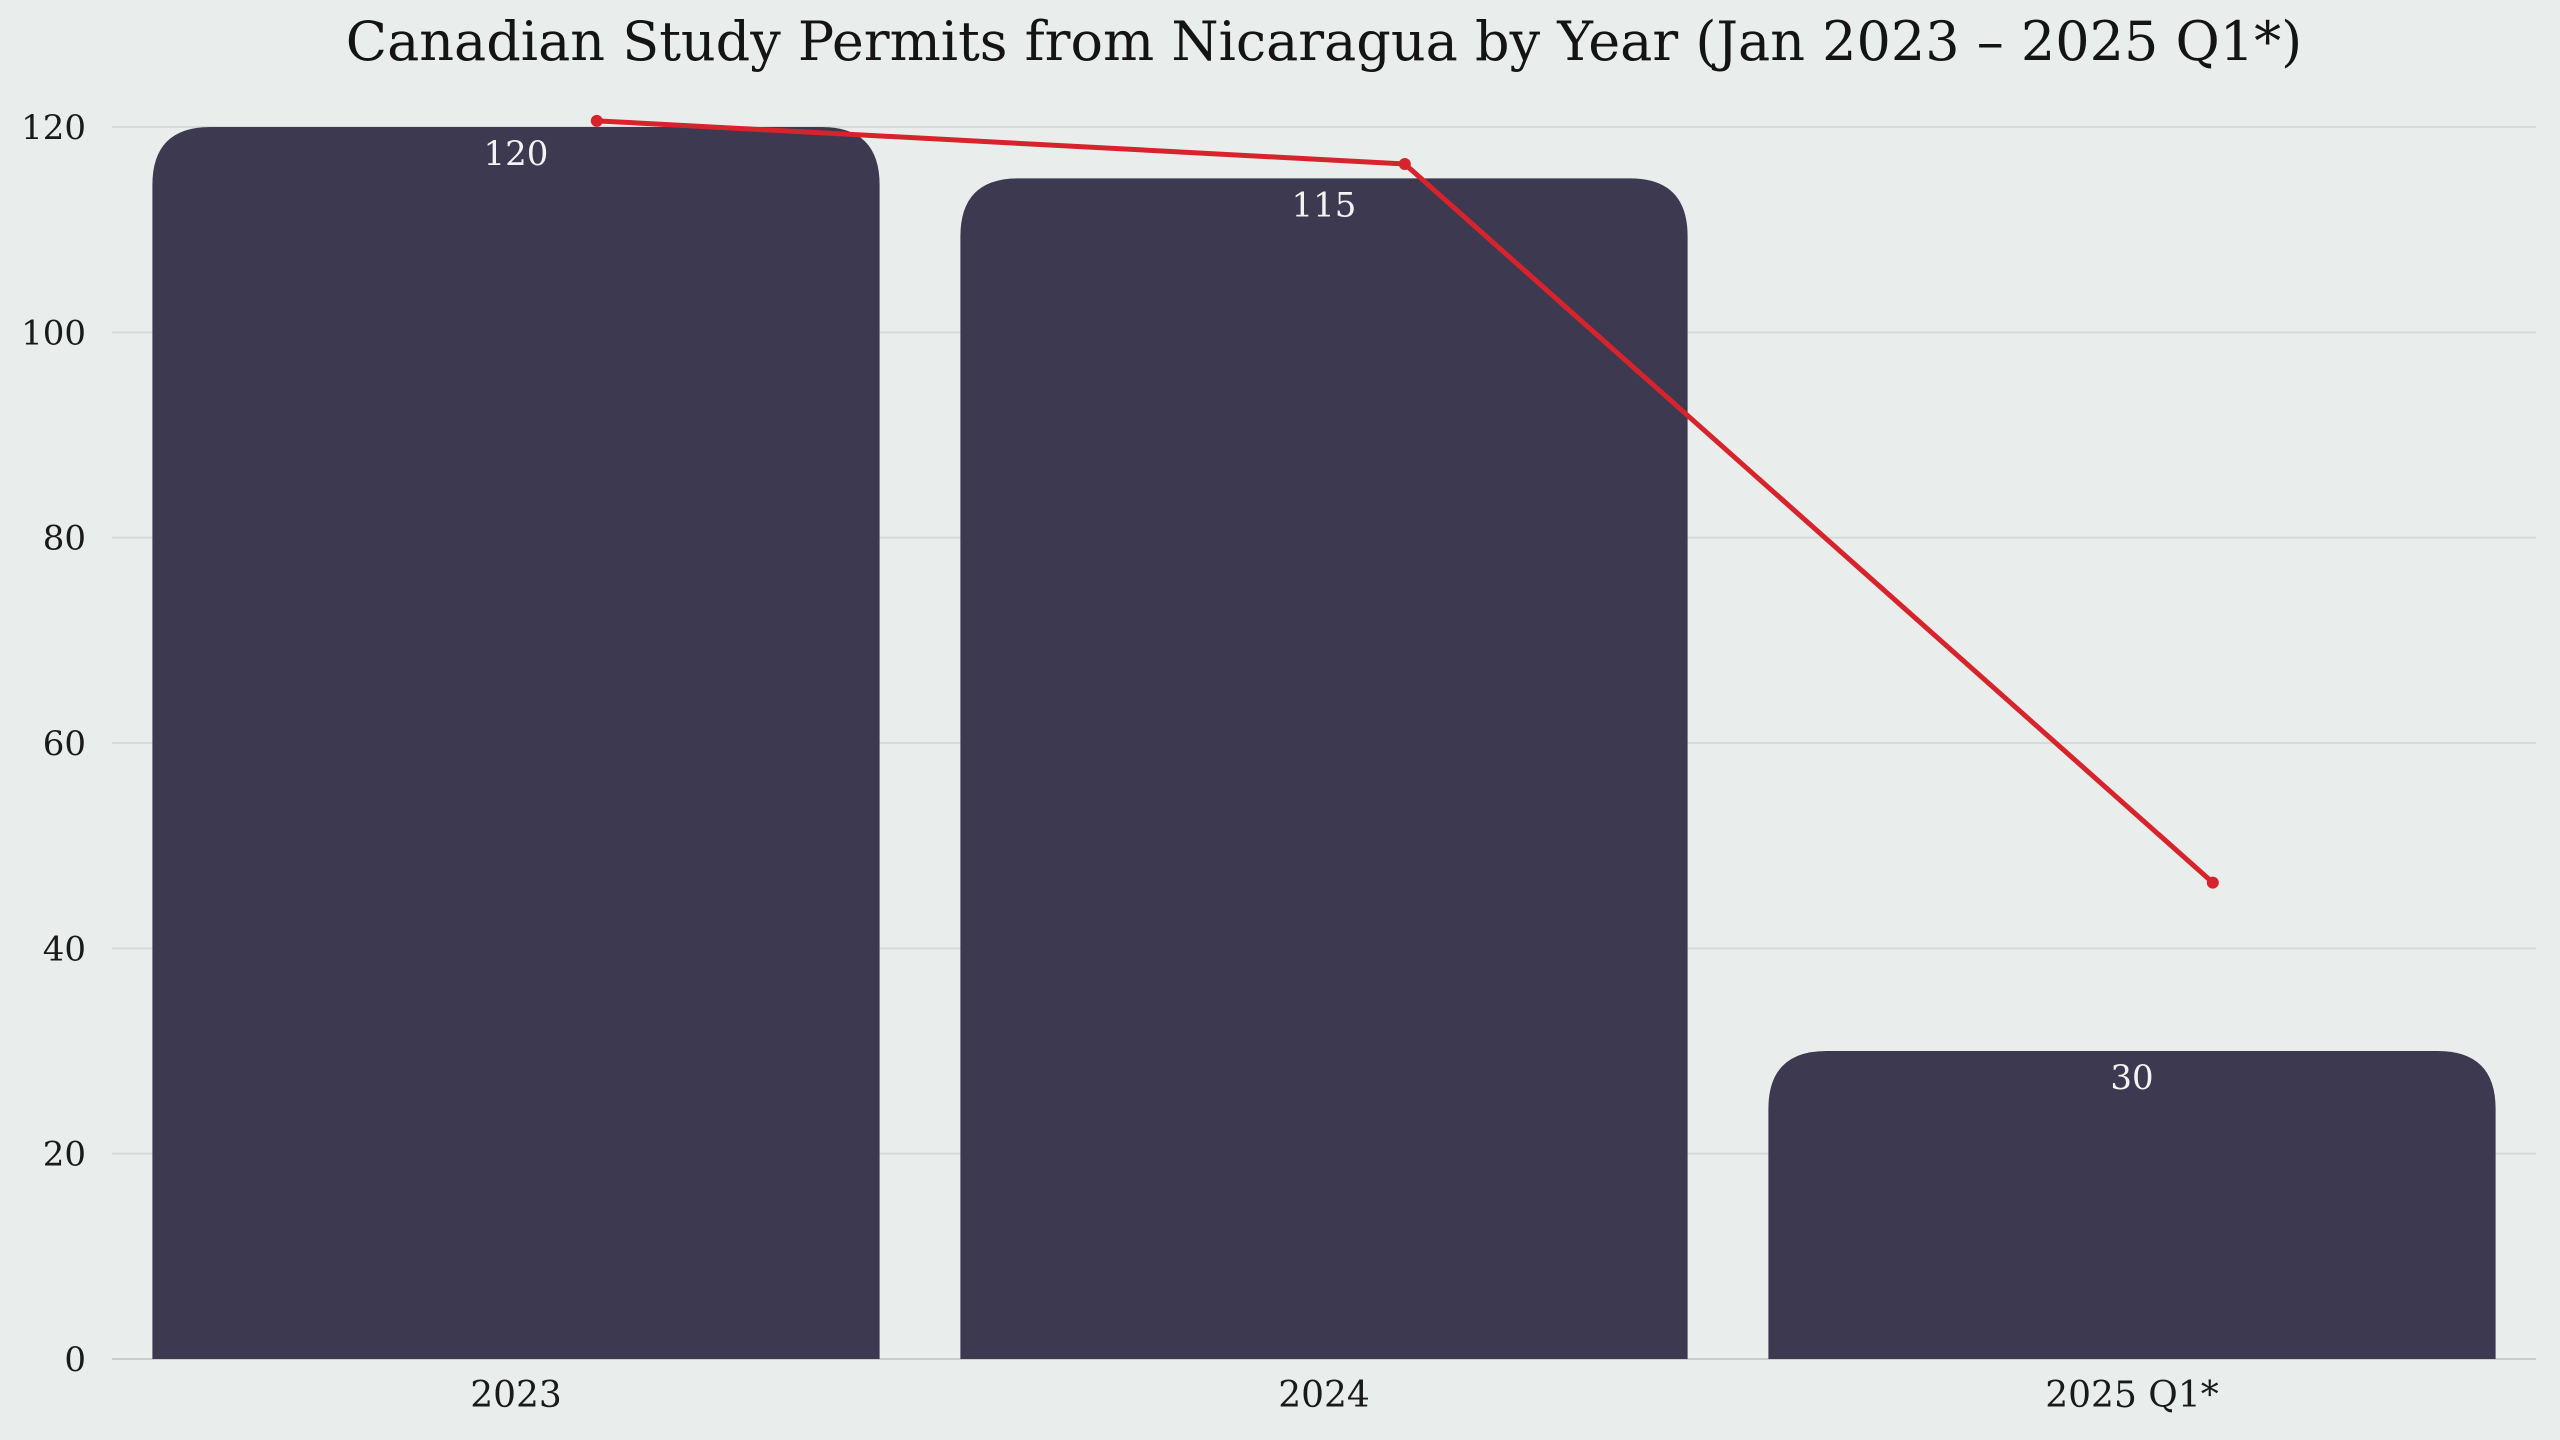 This screenshot has height=1440, width=2560. Describe the element at coordinates (53, 333) in the screenshot. I see `y-tick-label-100: 100` at that location.